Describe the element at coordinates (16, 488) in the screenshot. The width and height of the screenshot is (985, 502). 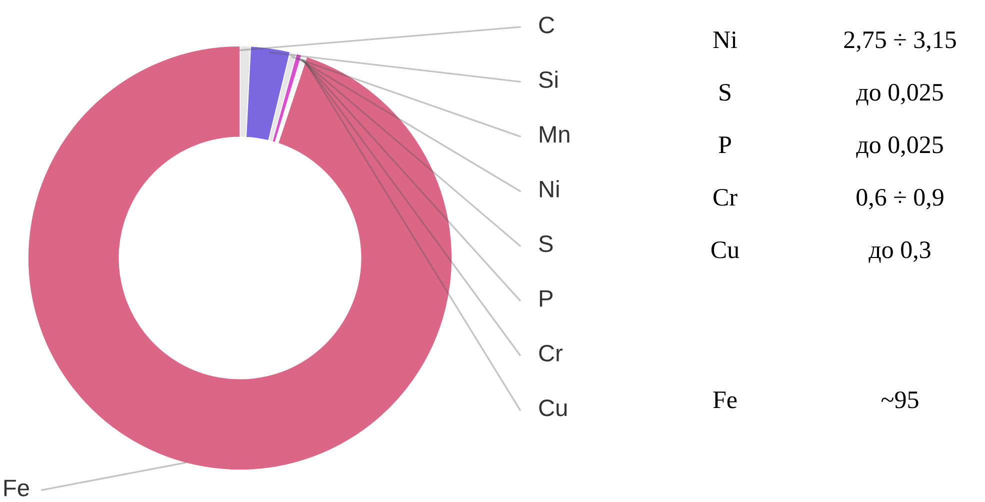
I see `slice-label: Fe` at that location.